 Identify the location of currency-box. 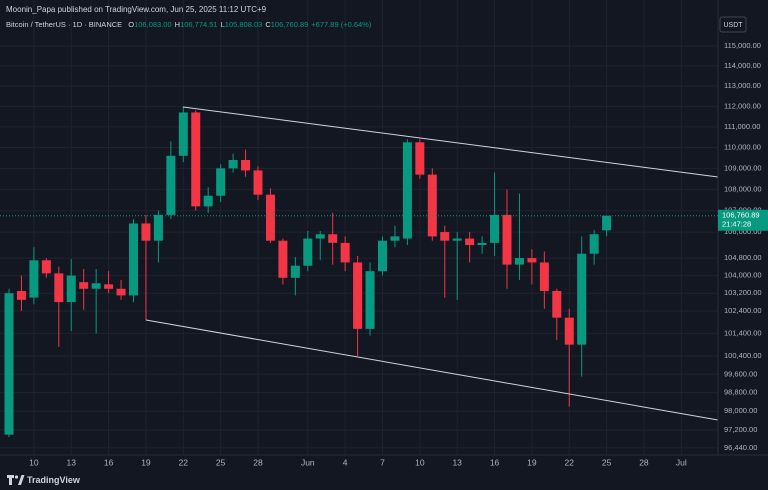
(733, 24).